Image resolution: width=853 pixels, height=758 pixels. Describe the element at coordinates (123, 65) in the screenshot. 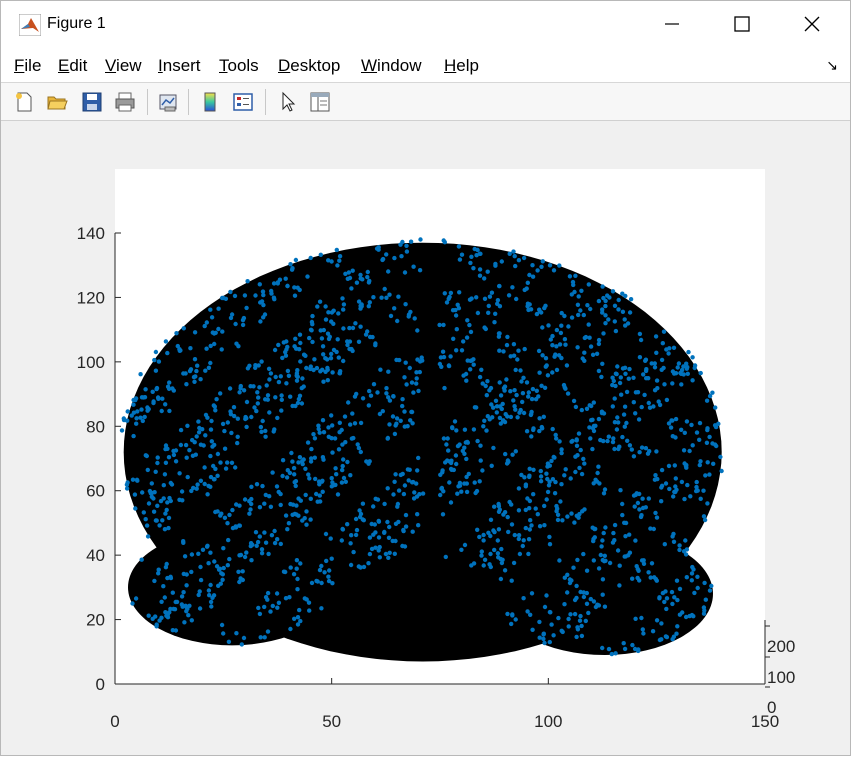

I see `menu-view: View` at that location.